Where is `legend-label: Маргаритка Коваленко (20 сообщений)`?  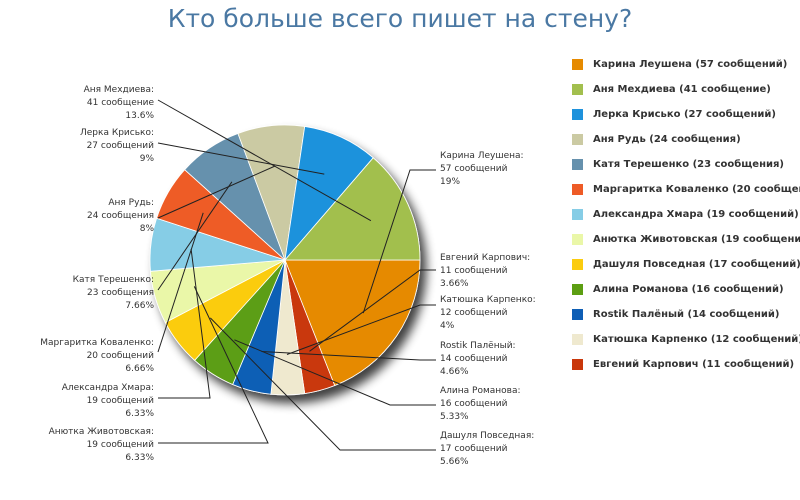
legend-label: Маргаритка Коваленко (20 сообщений) is located at coordinates (696, 189).